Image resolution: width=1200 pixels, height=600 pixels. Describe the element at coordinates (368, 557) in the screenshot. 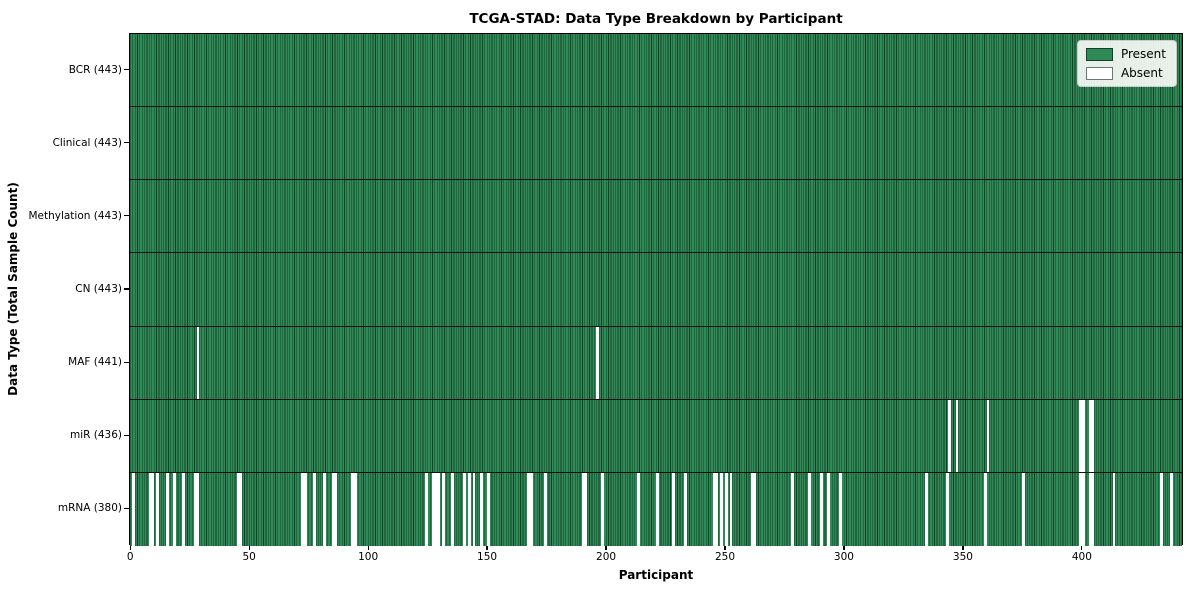

I see `x-tick-label-100: 100` at that location.